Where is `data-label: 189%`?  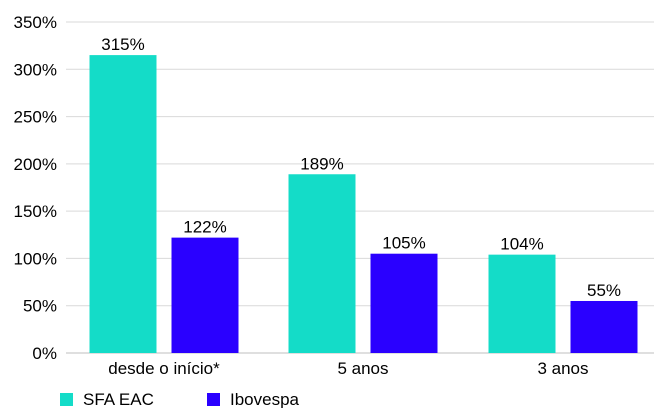 data-label: 189% is located at coordinates (321, 163).